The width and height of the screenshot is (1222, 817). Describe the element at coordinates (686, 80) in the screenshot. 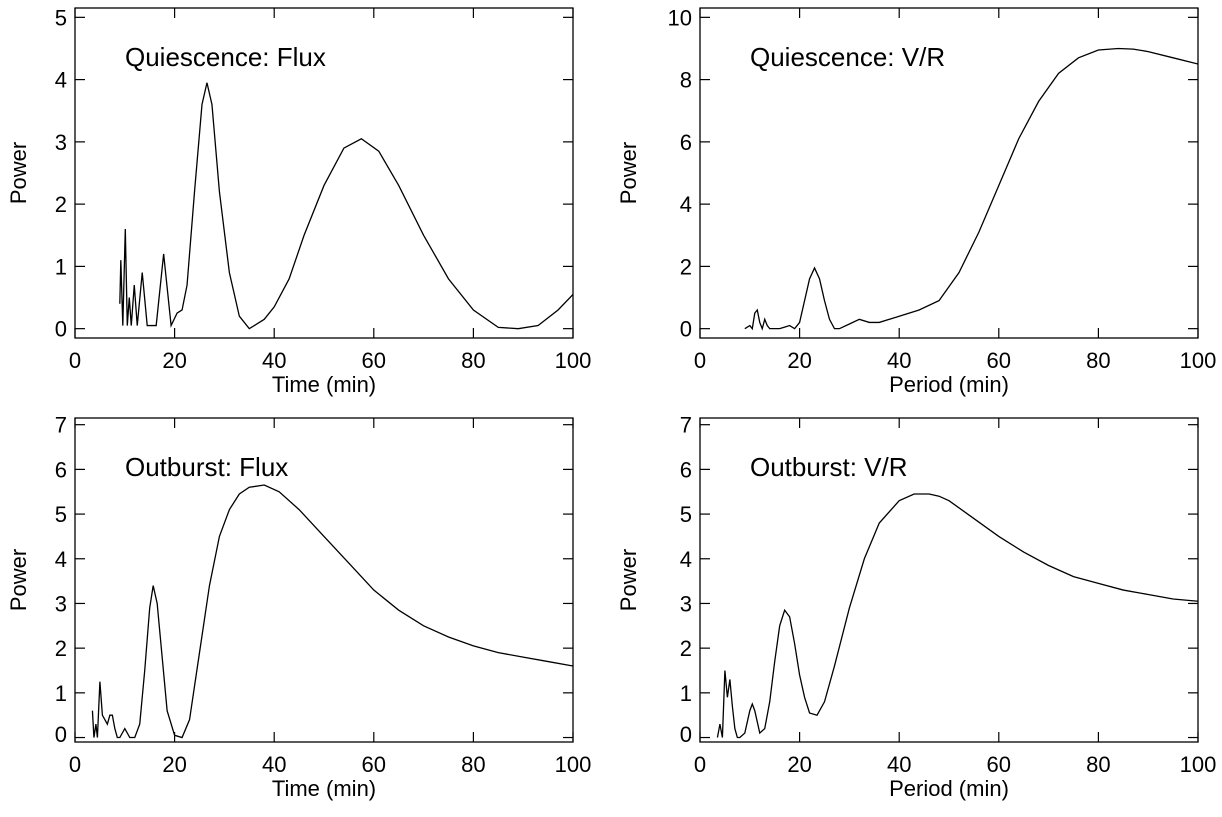

I see `y-tick-label: 8` at that location.